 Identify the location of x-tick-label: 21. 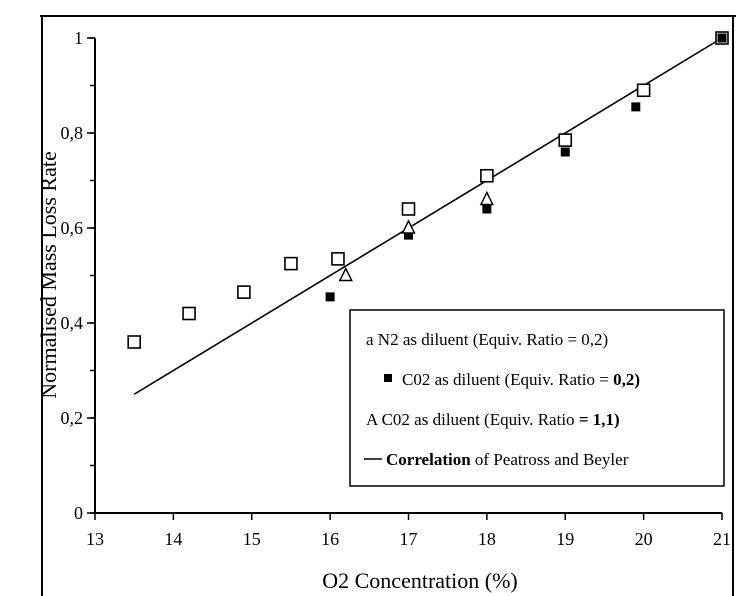
(722, 539).